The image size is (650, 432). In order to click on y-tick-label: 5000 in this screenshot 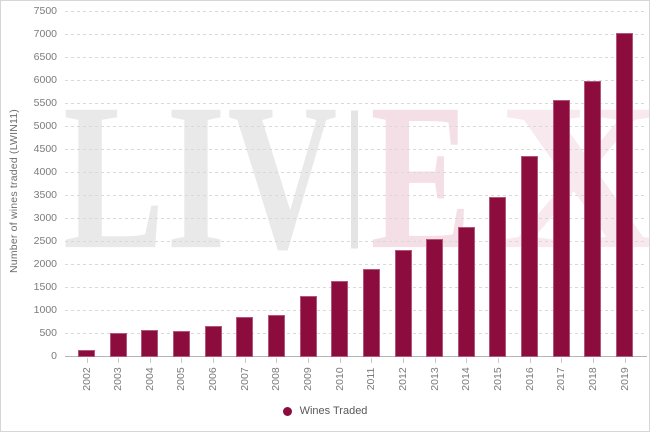, I will do `click(45, 126)`.